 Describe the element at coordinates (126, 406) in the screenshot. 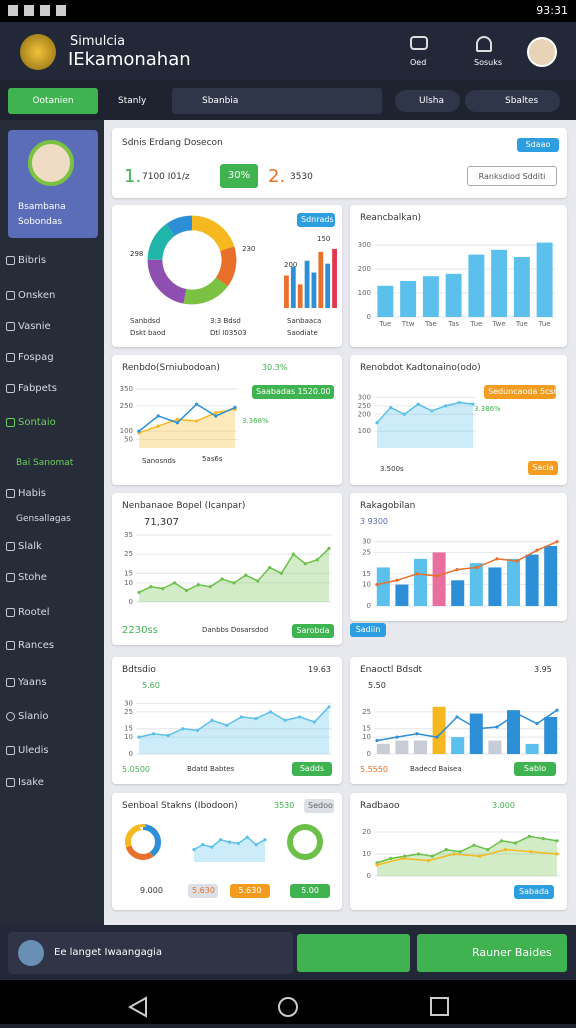

I see `y-tick-label: 250` at that location.